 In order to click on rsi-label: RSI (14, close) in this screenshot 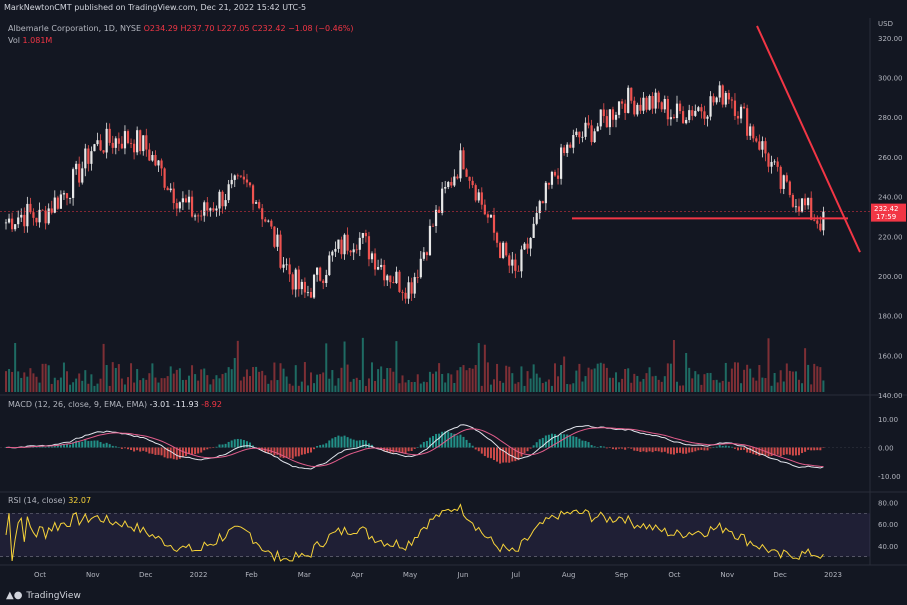, I will do `click(37, 500)`.